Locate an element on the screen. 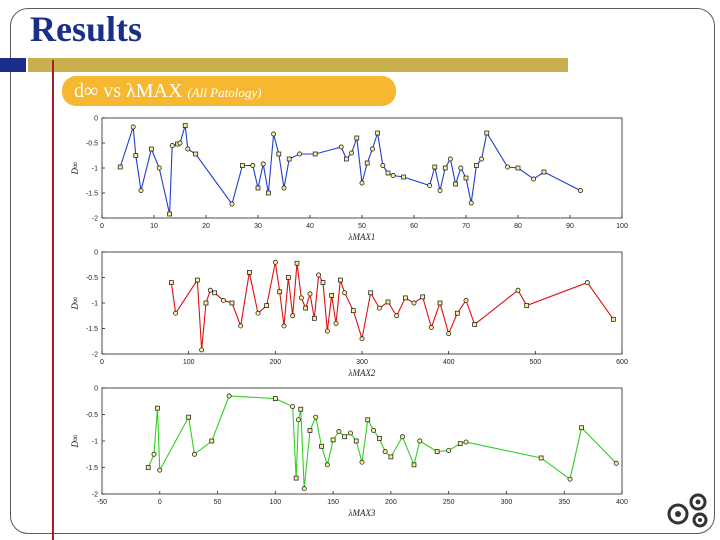  y-tick-label: 0 is located at coordinates (96, 119).